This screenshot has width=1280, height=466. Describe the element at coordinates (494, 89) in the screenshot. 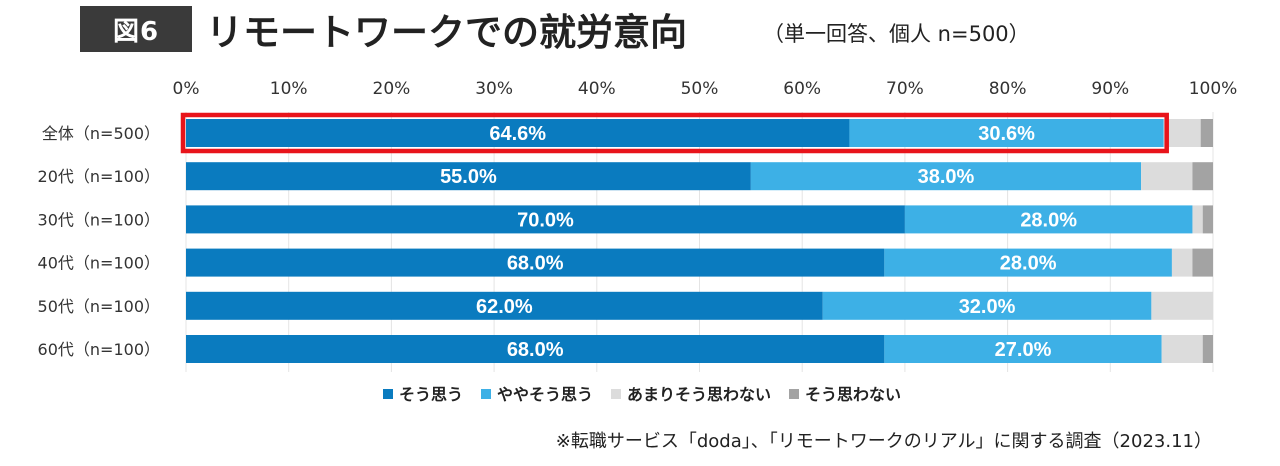

I see `x-tick-label: 30%` at that location.